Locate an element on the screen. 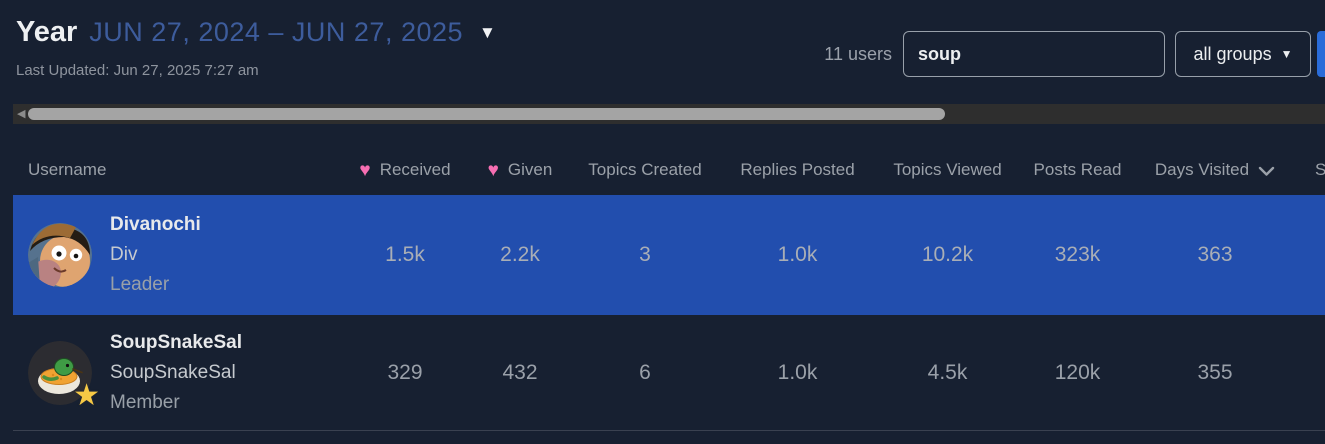  scroll-left-arrow-icon: ◀ is located at coordinates (21, 114).